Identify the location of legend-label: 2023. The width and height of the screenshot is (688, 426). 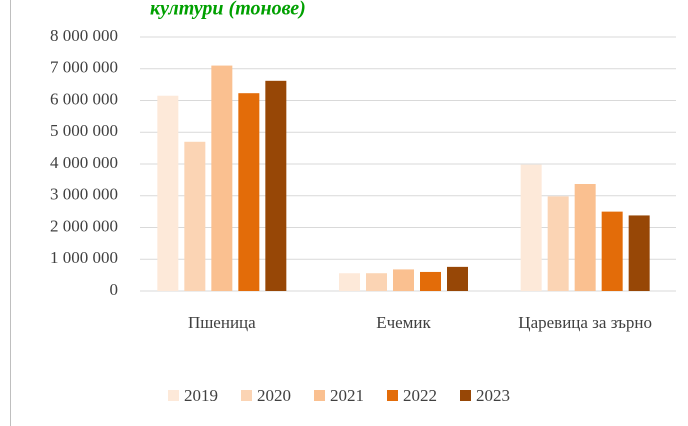
(493, 395).